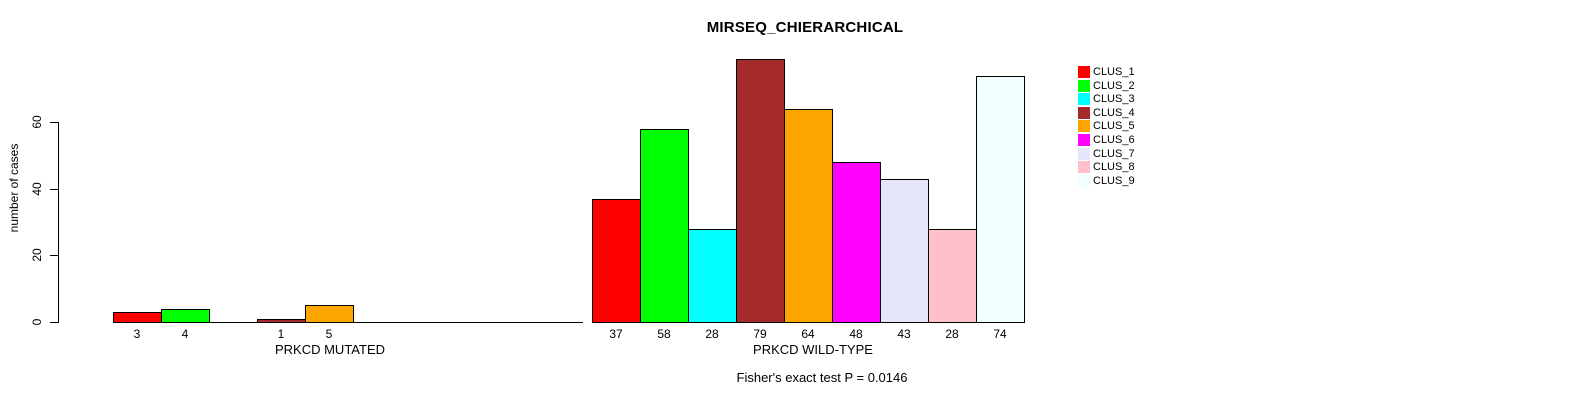  What do you see at coordinates (37, 255) in the screenshot?
I see `y-tick-label-20: 20` at bounding box center [37, 255].